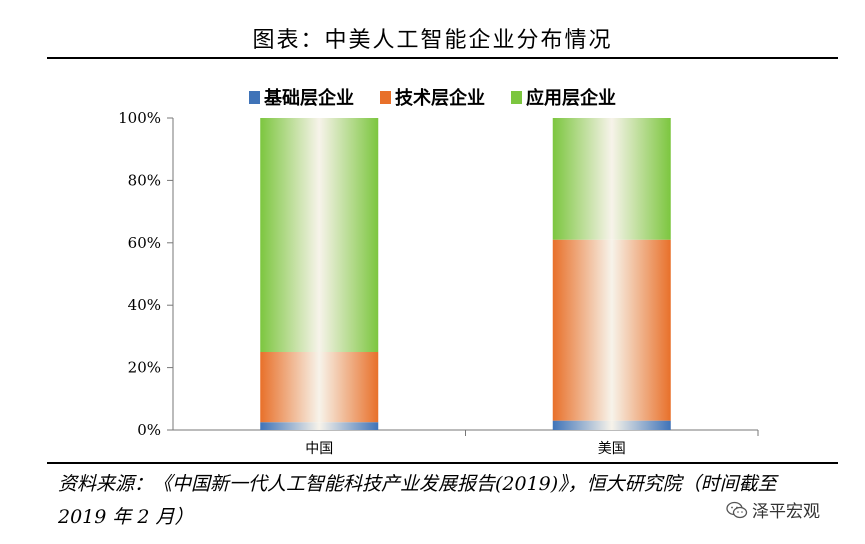 The image size is (865, 544). I want to click on y-tick-label: 100%, so click(139, 118).